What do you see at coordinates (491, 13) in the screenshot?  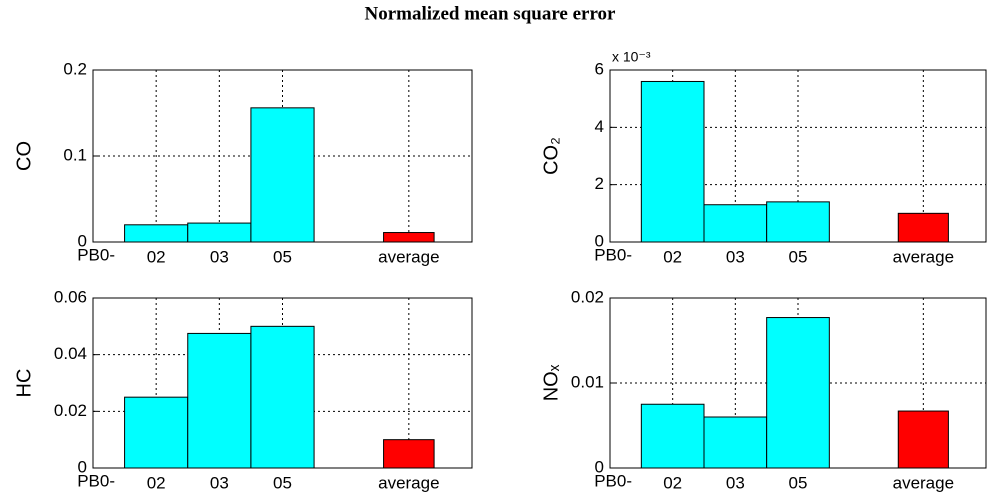 I see `figure-title: Normalized mean square error` at bounding box center [491, 13].